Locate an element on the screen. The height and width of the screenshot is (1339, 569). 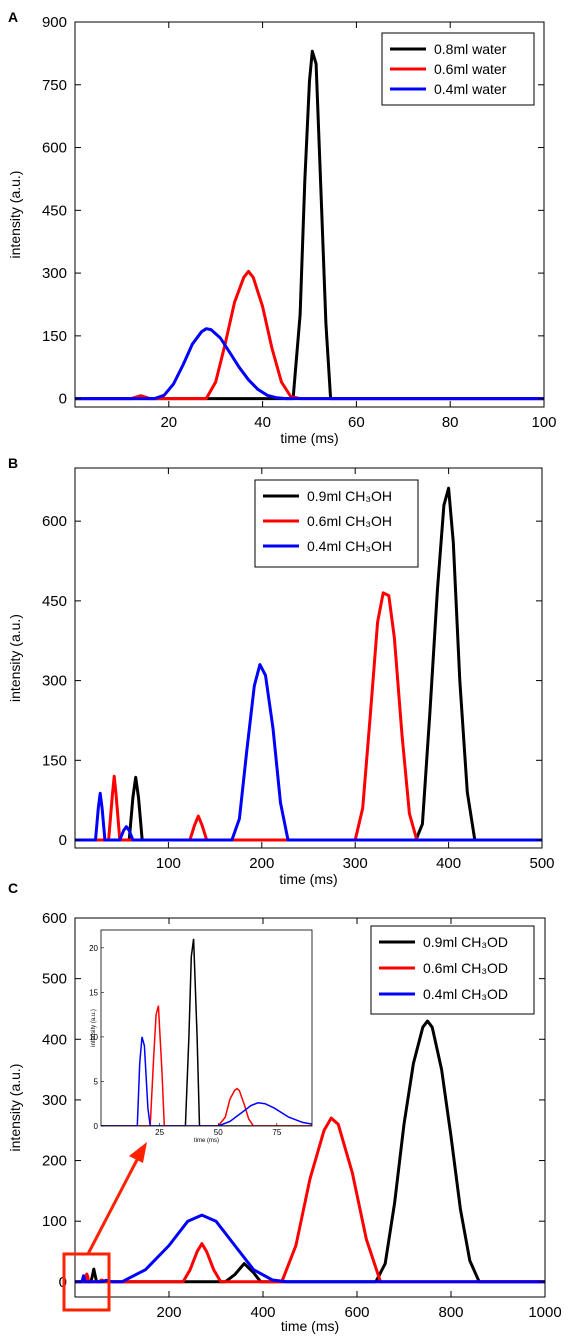
panel-letter: A is located at coordinates (13, 17).